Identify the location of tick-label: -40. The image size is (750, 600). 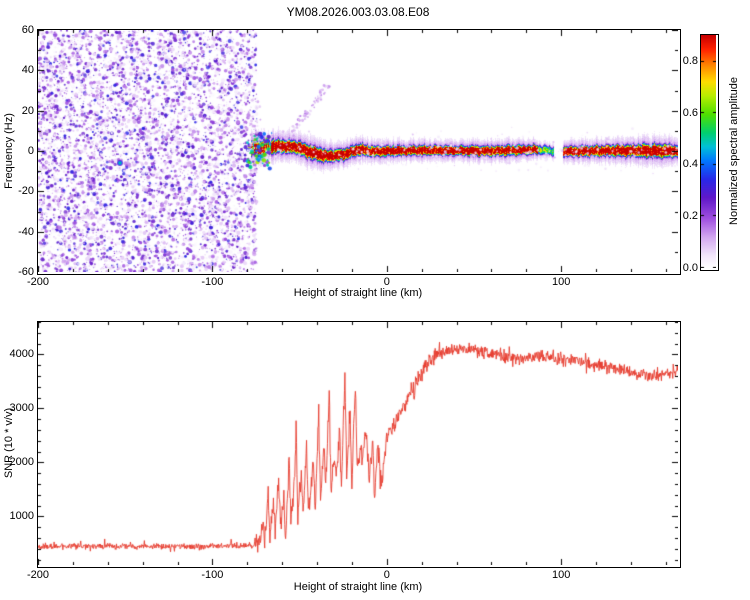
(26, 231).